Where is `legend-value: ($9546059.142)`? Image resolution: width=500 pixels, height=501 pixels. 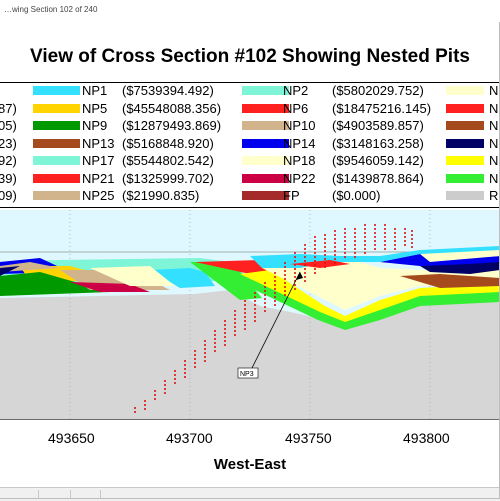 legend-value: ($9546059.142) is located at coordinates (378, 160).